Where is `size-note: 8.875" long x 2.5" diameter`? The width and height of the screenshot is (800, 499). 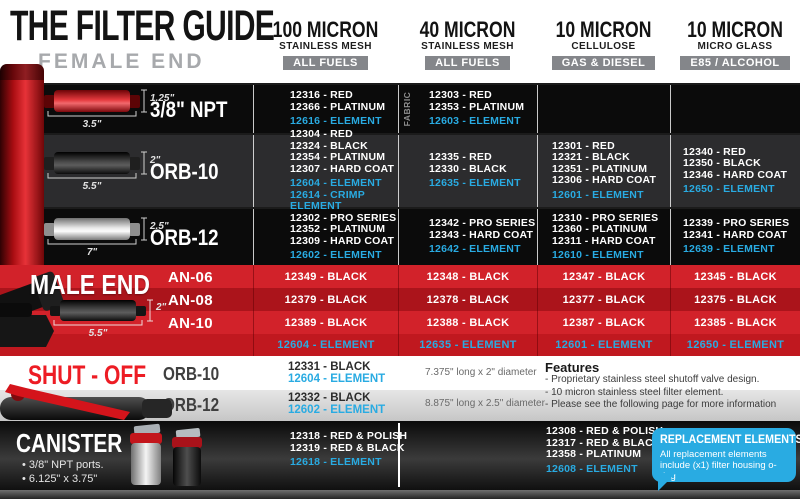 size-note: 8.875" long x 2.5" diameter is located at coordinates (485, 403).